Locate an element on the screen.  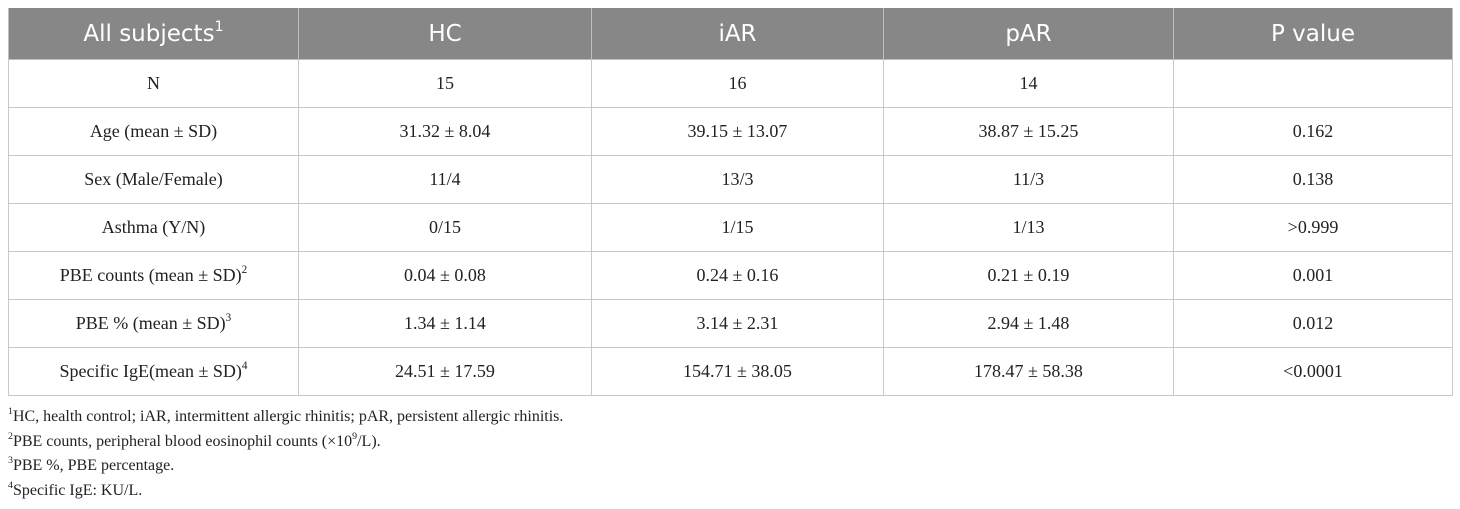
table-row: N 15 16 14 is located at coordinates (730, 83).